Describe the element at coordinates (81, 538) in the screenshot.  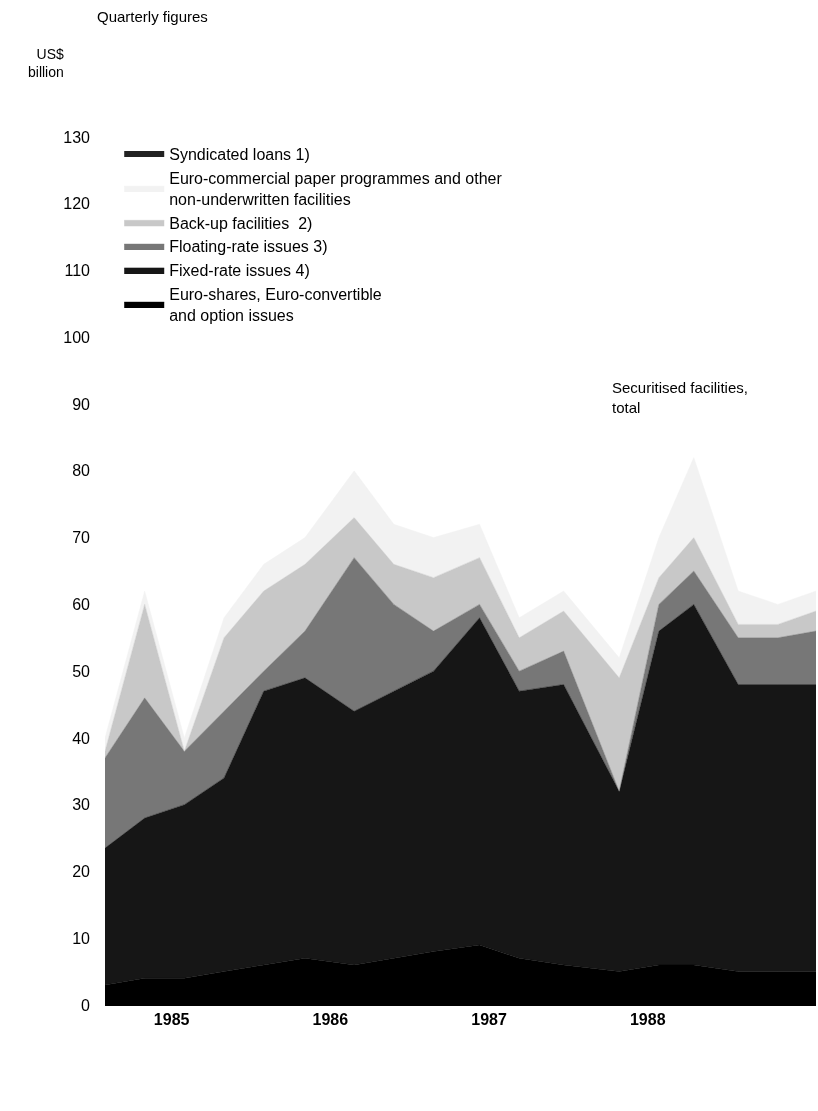
I see `y-tick-label: 70` at that location.